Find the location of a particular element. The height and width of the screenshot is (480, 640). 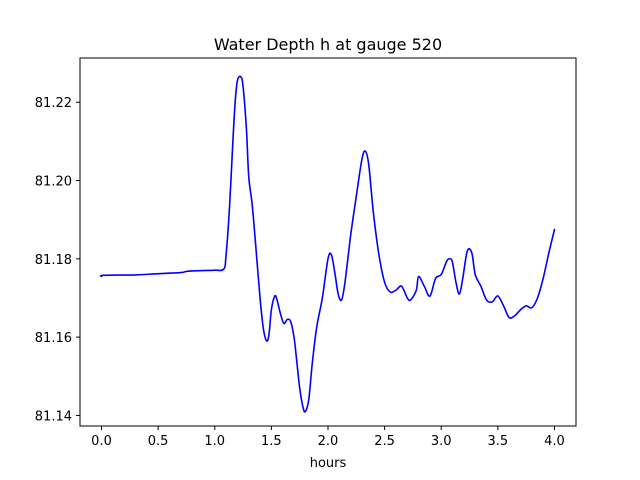

x-tick-label: 3.5 is located at coordinates (498, 441).